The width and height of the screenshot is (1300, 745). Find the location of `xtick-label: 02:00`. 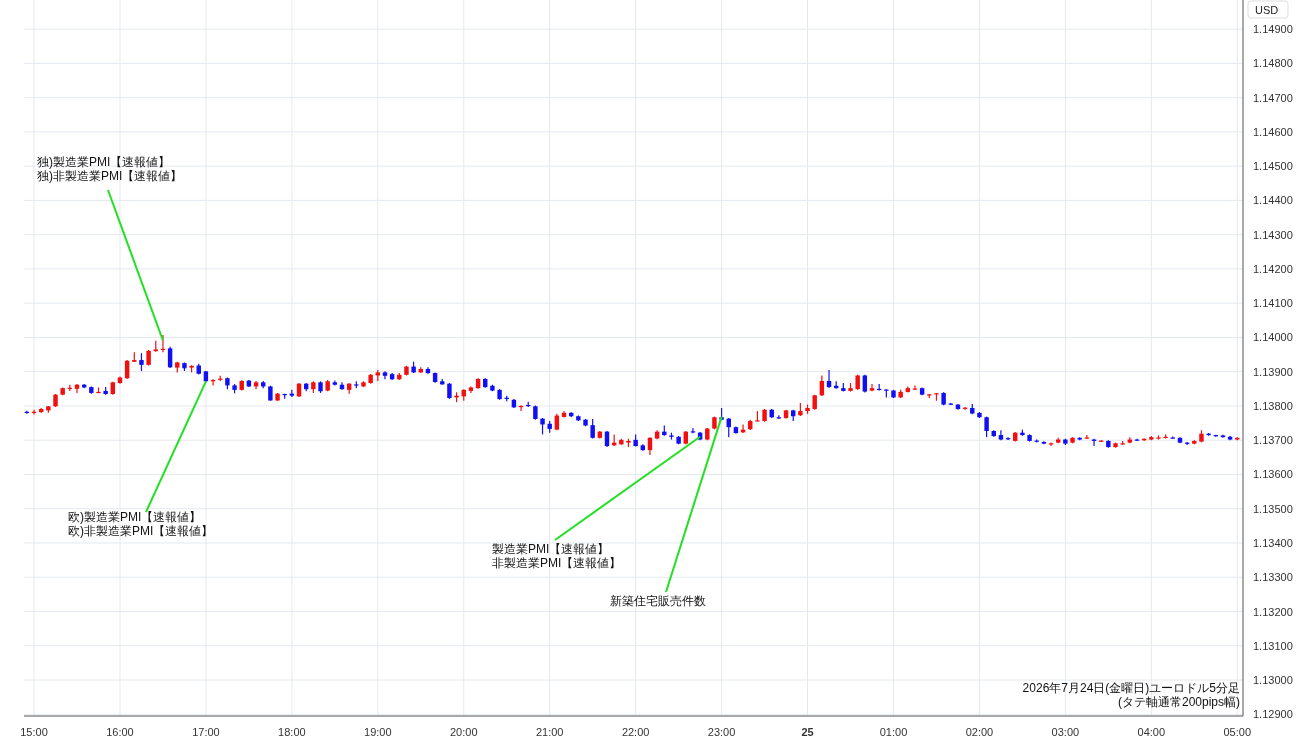

xtick-label: 02:00 is located at coordinates (979, 732).